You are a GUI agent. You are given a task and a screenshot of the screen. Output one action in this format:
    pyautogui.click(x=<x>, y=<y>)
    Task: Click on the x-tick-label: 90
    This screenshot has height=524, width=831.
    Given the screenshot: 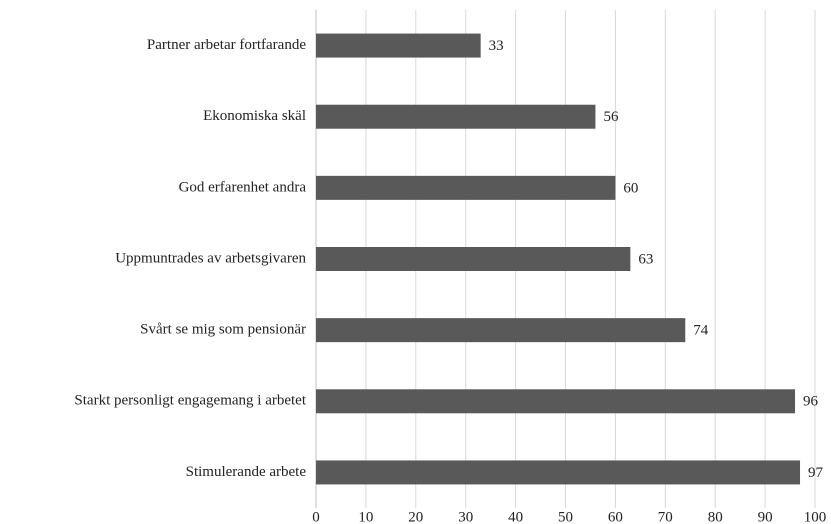 What is the action you would take?
    pyautogui.click(x=765, y=516)
    